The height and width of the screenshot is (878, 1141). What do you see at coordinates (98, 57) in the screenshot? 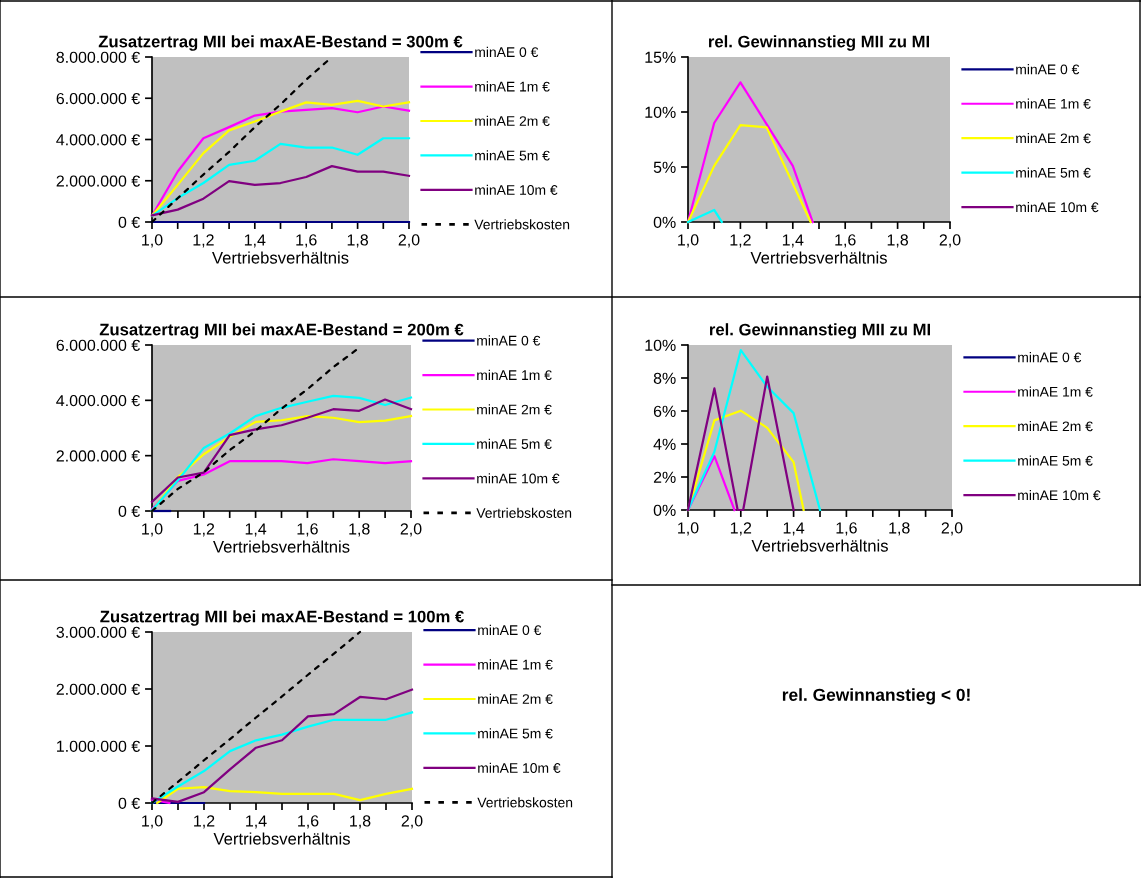
I see `y-tick-label: 8.000.000 €` at bounding box center [98, 57].